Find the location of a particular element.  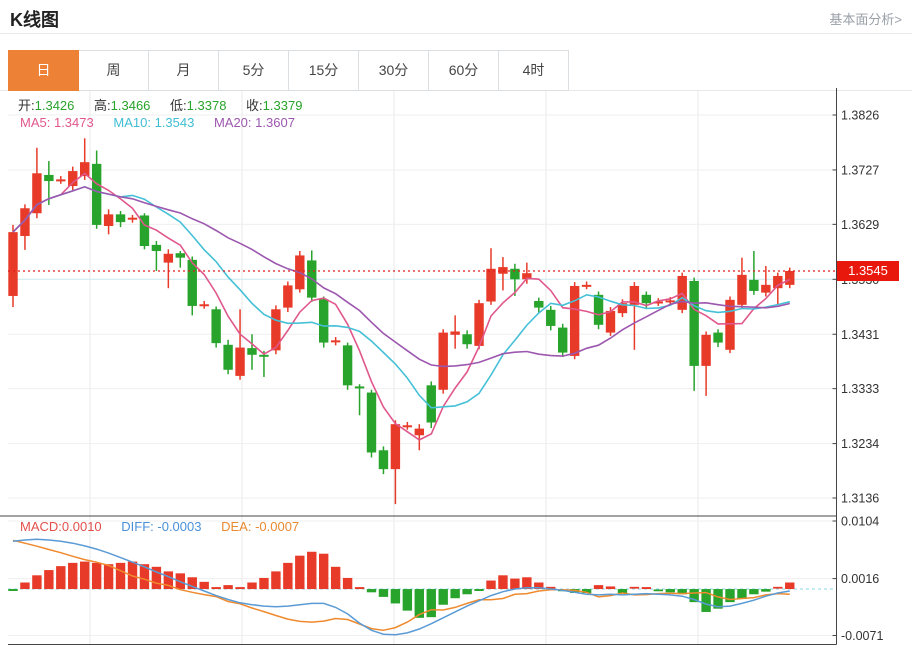

tab-month: 月 is located at coordinates (183, 70).